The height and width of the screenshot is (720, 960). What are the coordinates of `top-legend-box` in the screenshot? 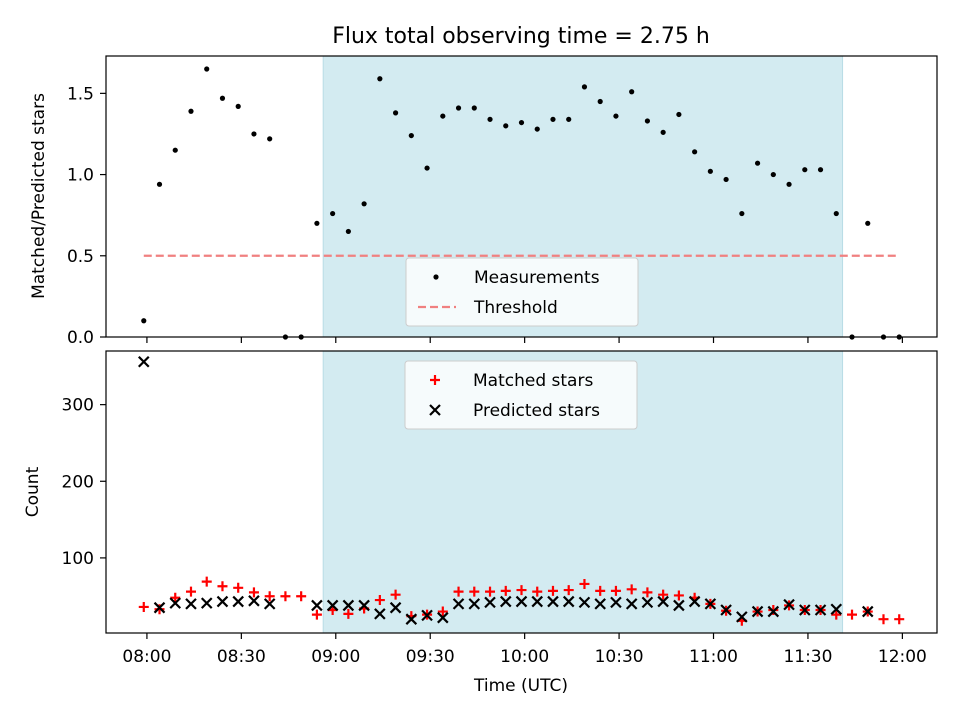 It's located at (522, 292).